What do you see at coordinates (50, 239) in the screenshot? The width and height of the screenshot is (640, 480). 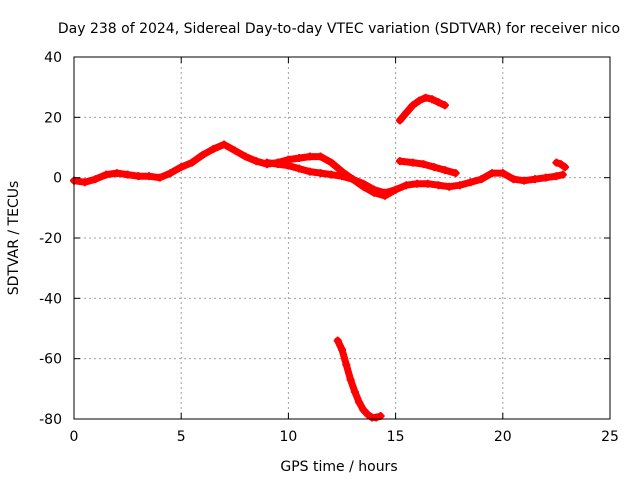 I see `y-tick-label: -20` at bounding box center [50, 239].